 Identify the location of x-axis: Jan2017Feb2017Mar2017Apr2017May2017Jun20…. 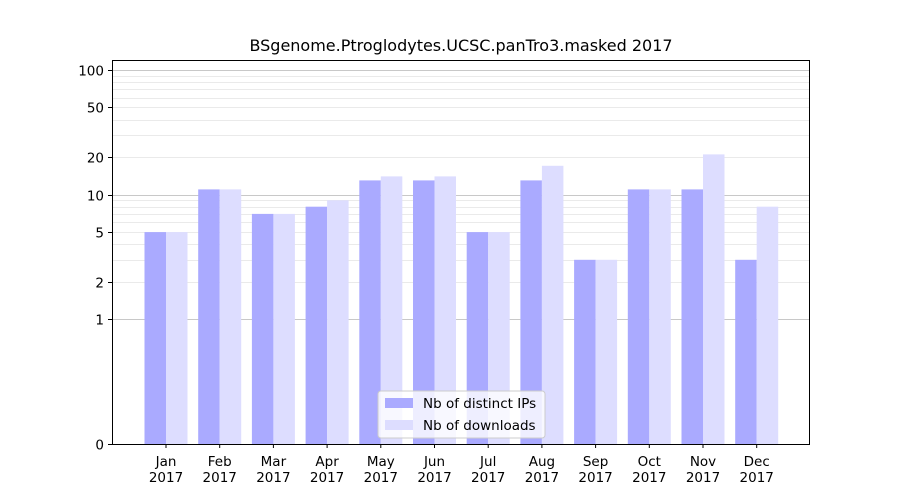
(461, 465).